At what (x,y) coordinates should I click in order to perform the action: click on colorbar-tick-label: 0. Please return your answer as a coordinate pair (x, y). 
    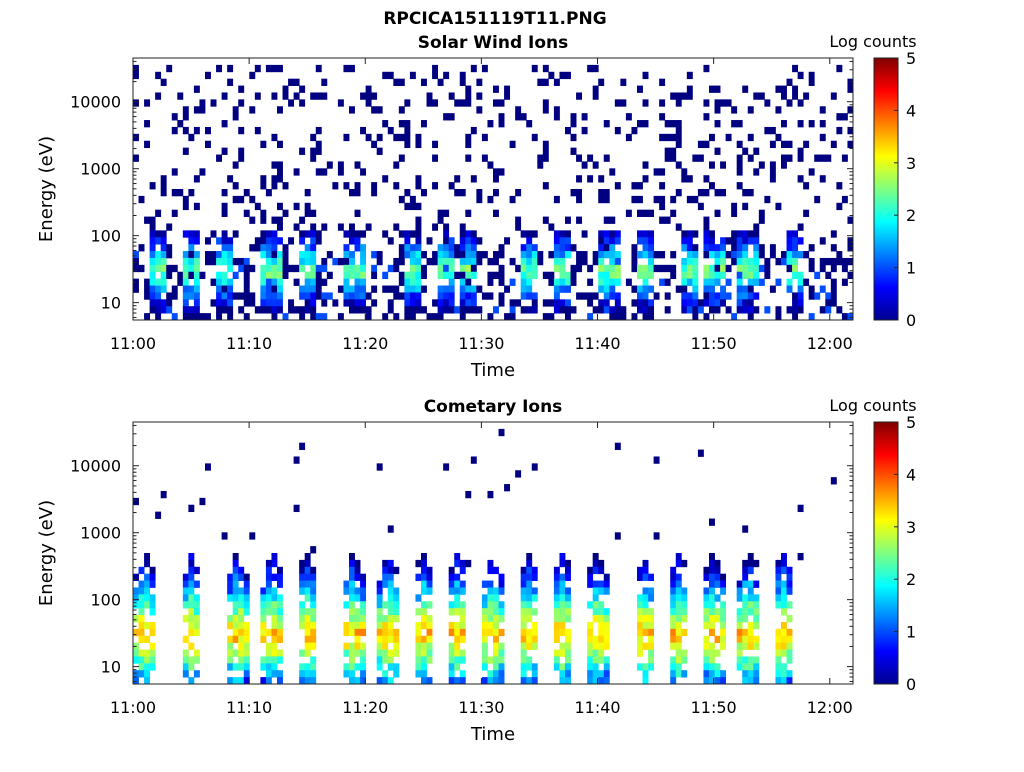
    Looking at the image, I should click on (911, 684).